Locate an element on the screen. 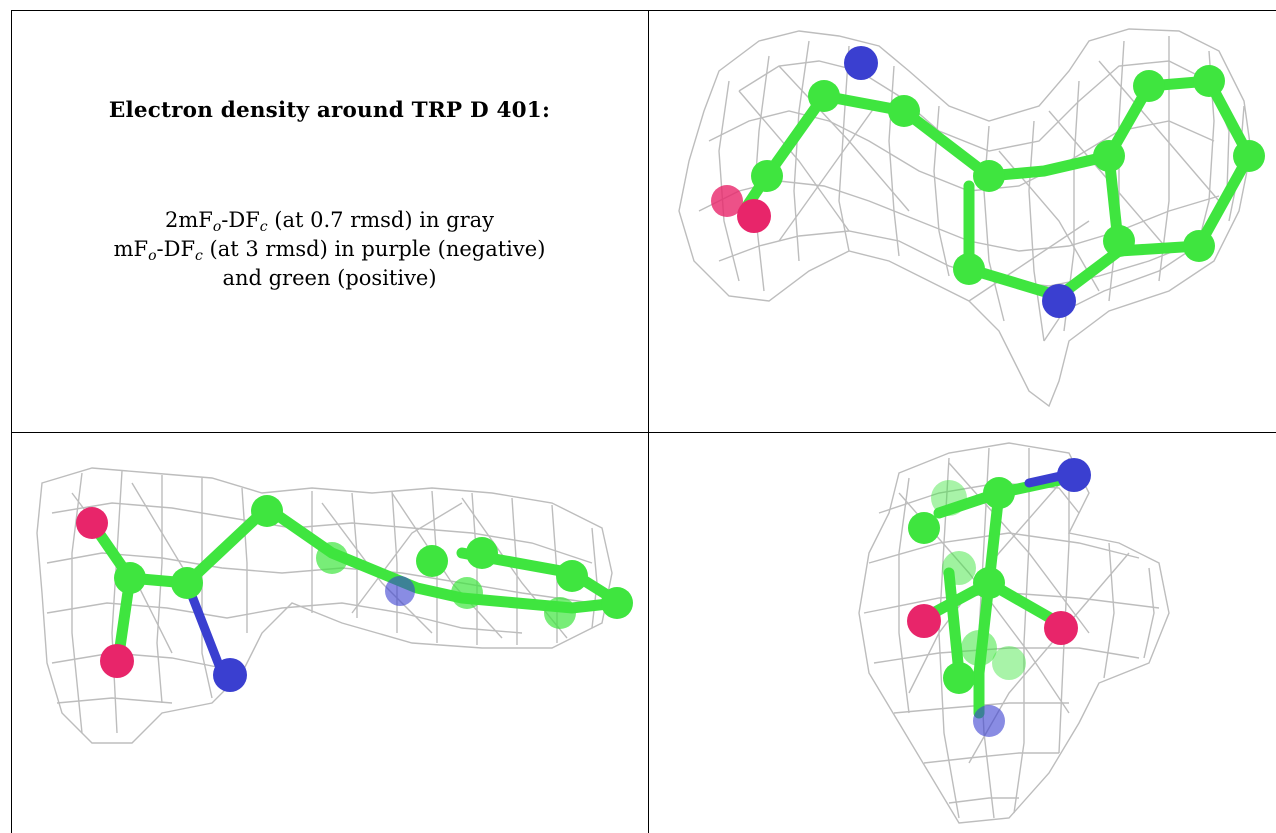 The height and width of the screenshot is (833, 1276). density-mesh is located at coordinates (1014, 633).